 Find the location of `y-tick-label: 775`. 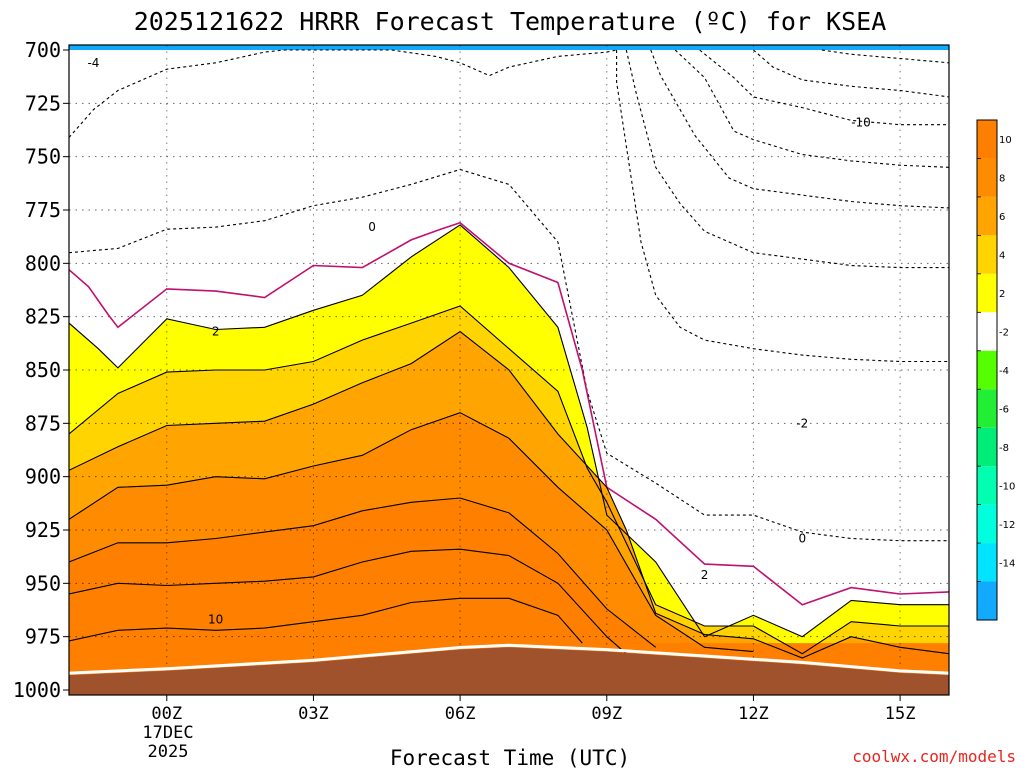

y-tick-label: 775 is located at coordinates (43, 210).